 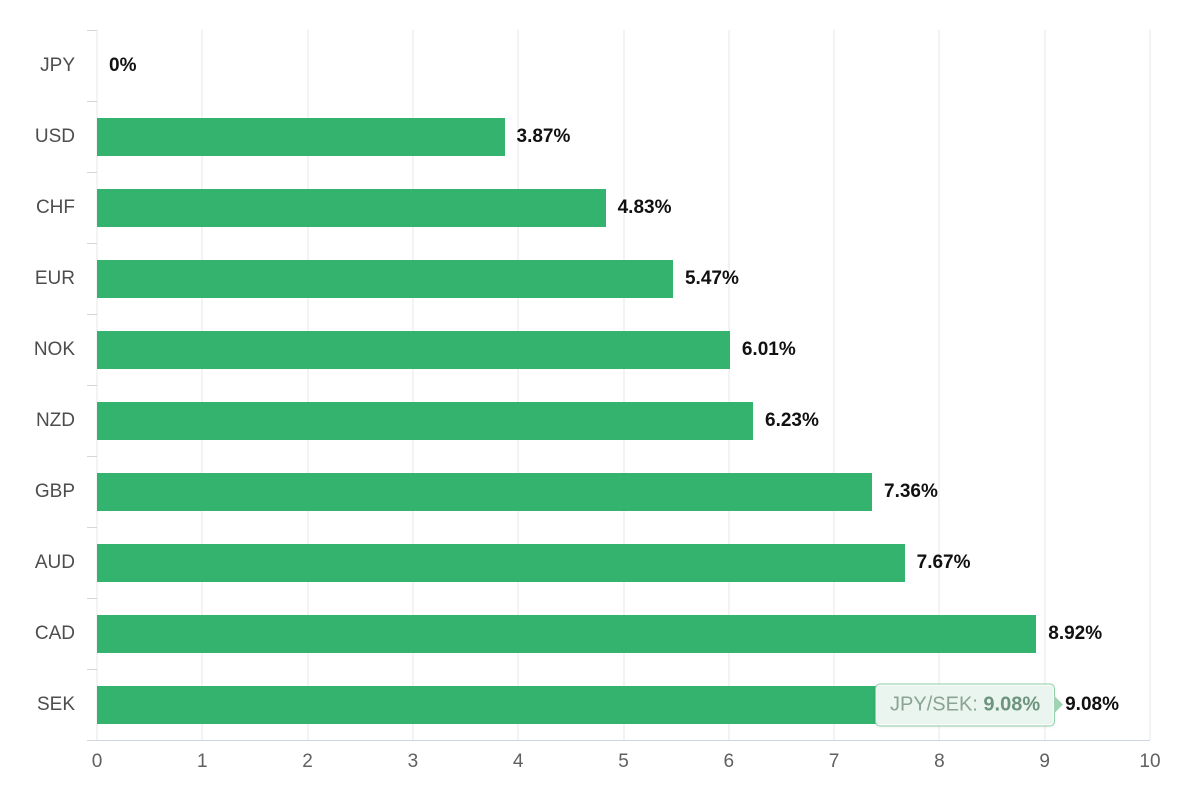 I want to click on x-axis-tick-label: 0, so click(x=97, y=761).